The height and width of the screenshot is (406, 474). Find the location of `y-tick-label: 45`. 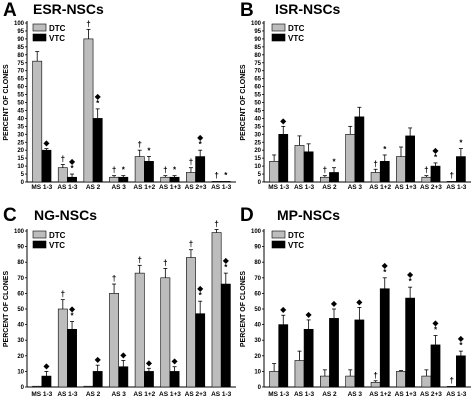

y-tick-label: 45 is located at coordinates (257, 111).